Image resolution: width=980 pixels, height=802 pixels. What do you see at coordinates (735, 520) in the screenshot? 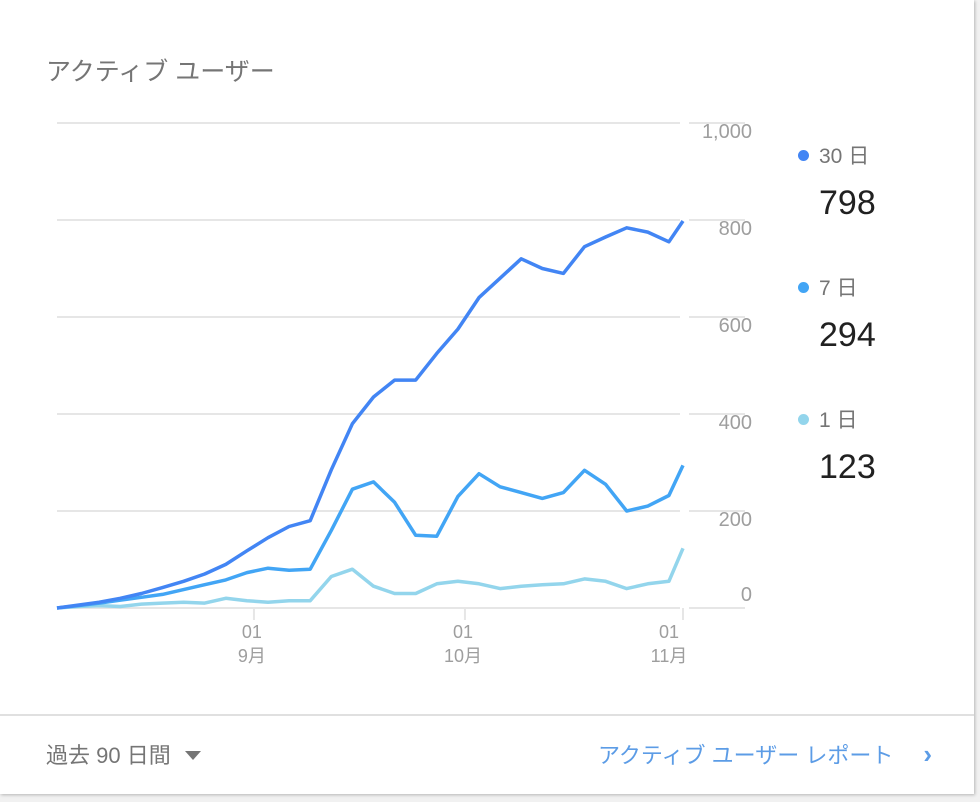
I see `y-tick-label: 200` at bounding box center [735, 520].